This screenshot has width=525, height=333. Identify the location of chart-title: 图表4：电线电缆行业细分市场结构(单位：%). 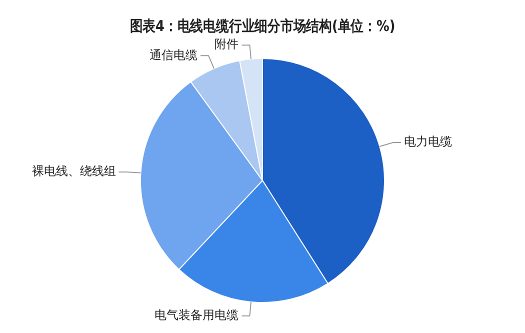
(263, 26).